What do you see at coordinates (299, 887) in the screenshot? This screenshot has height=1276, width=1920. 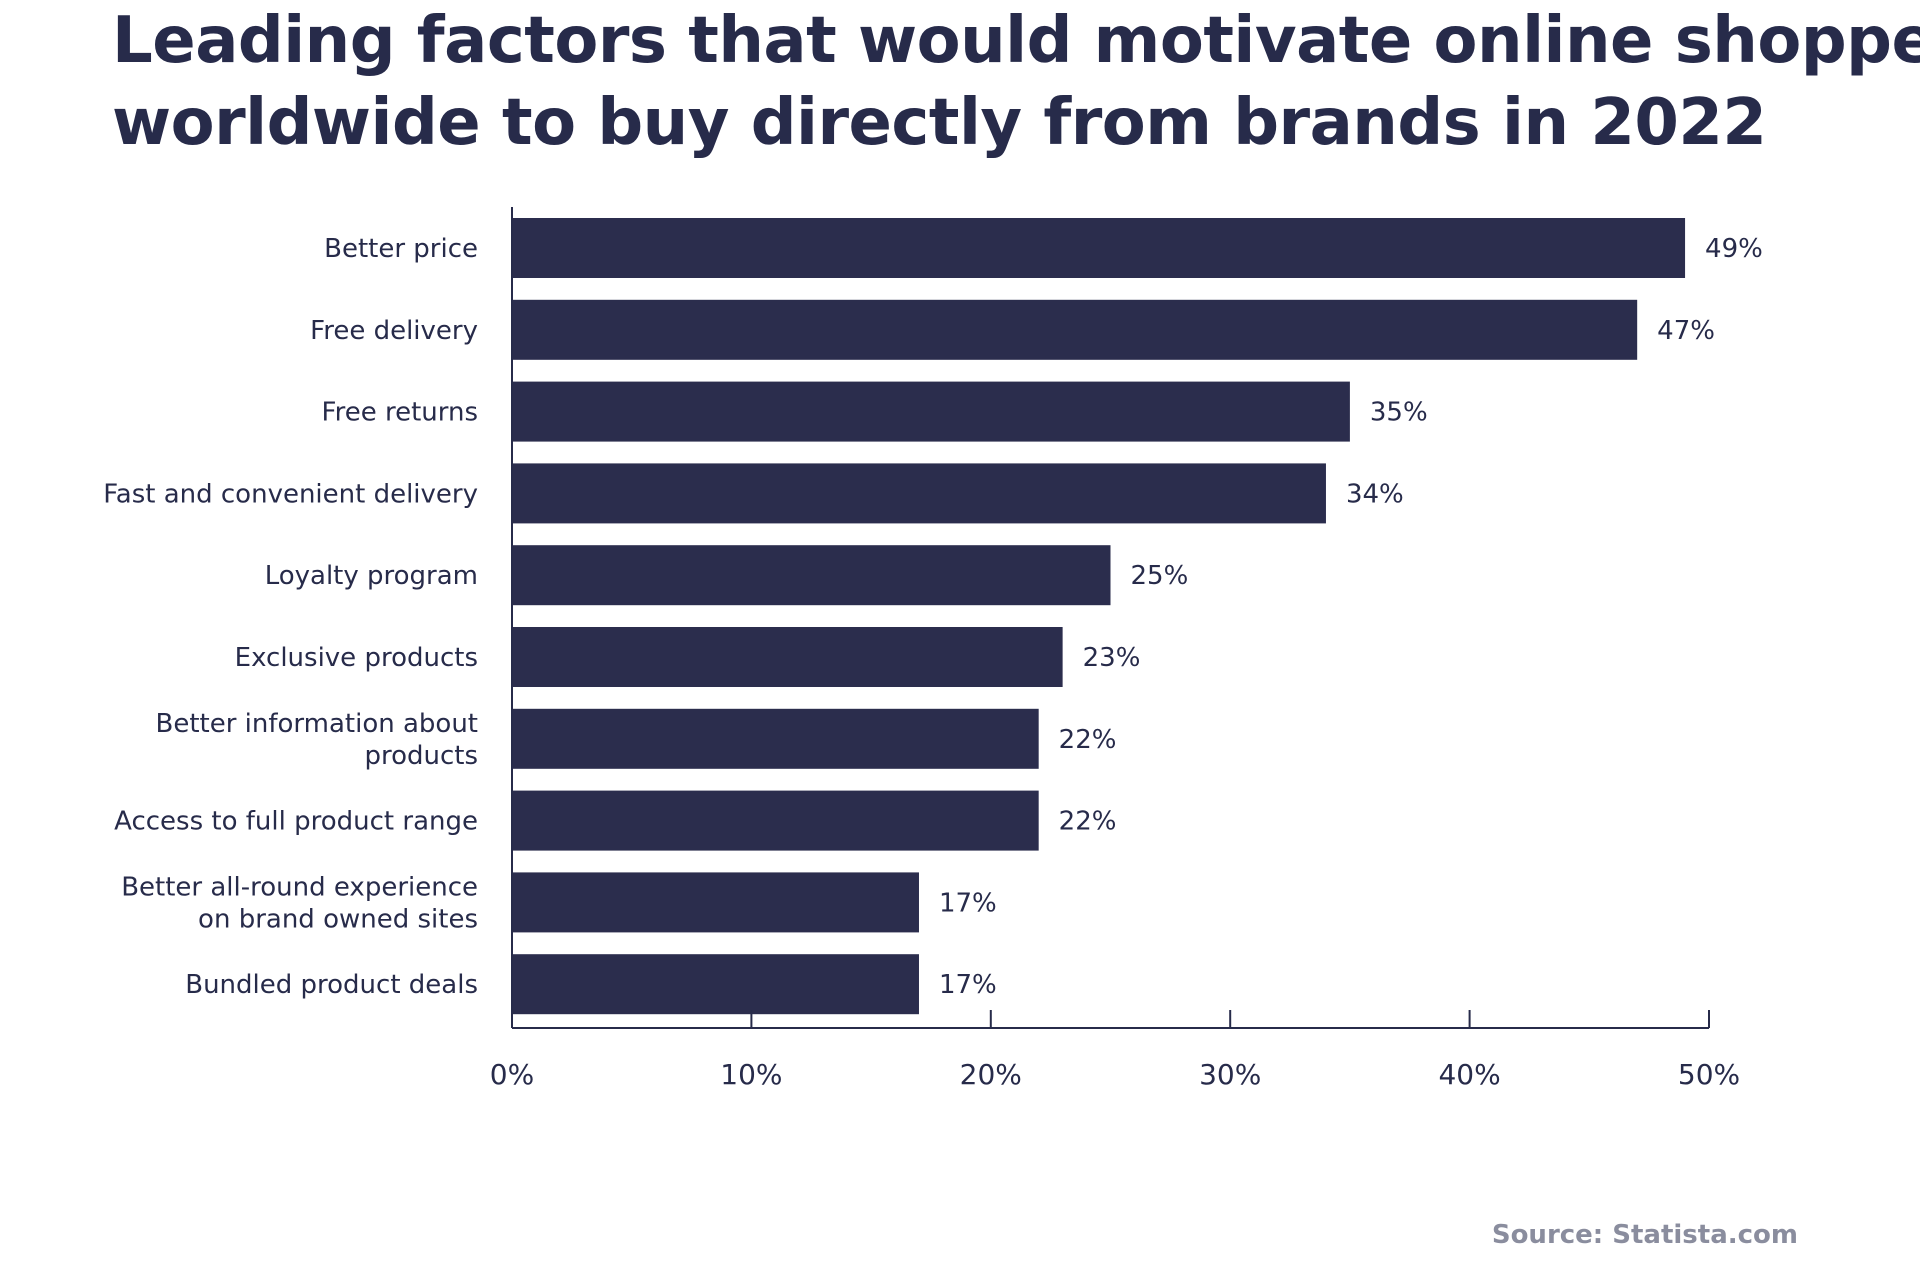 I see `category-label-8-line-0: Better all-round experience` at bounding box center [299, 887].